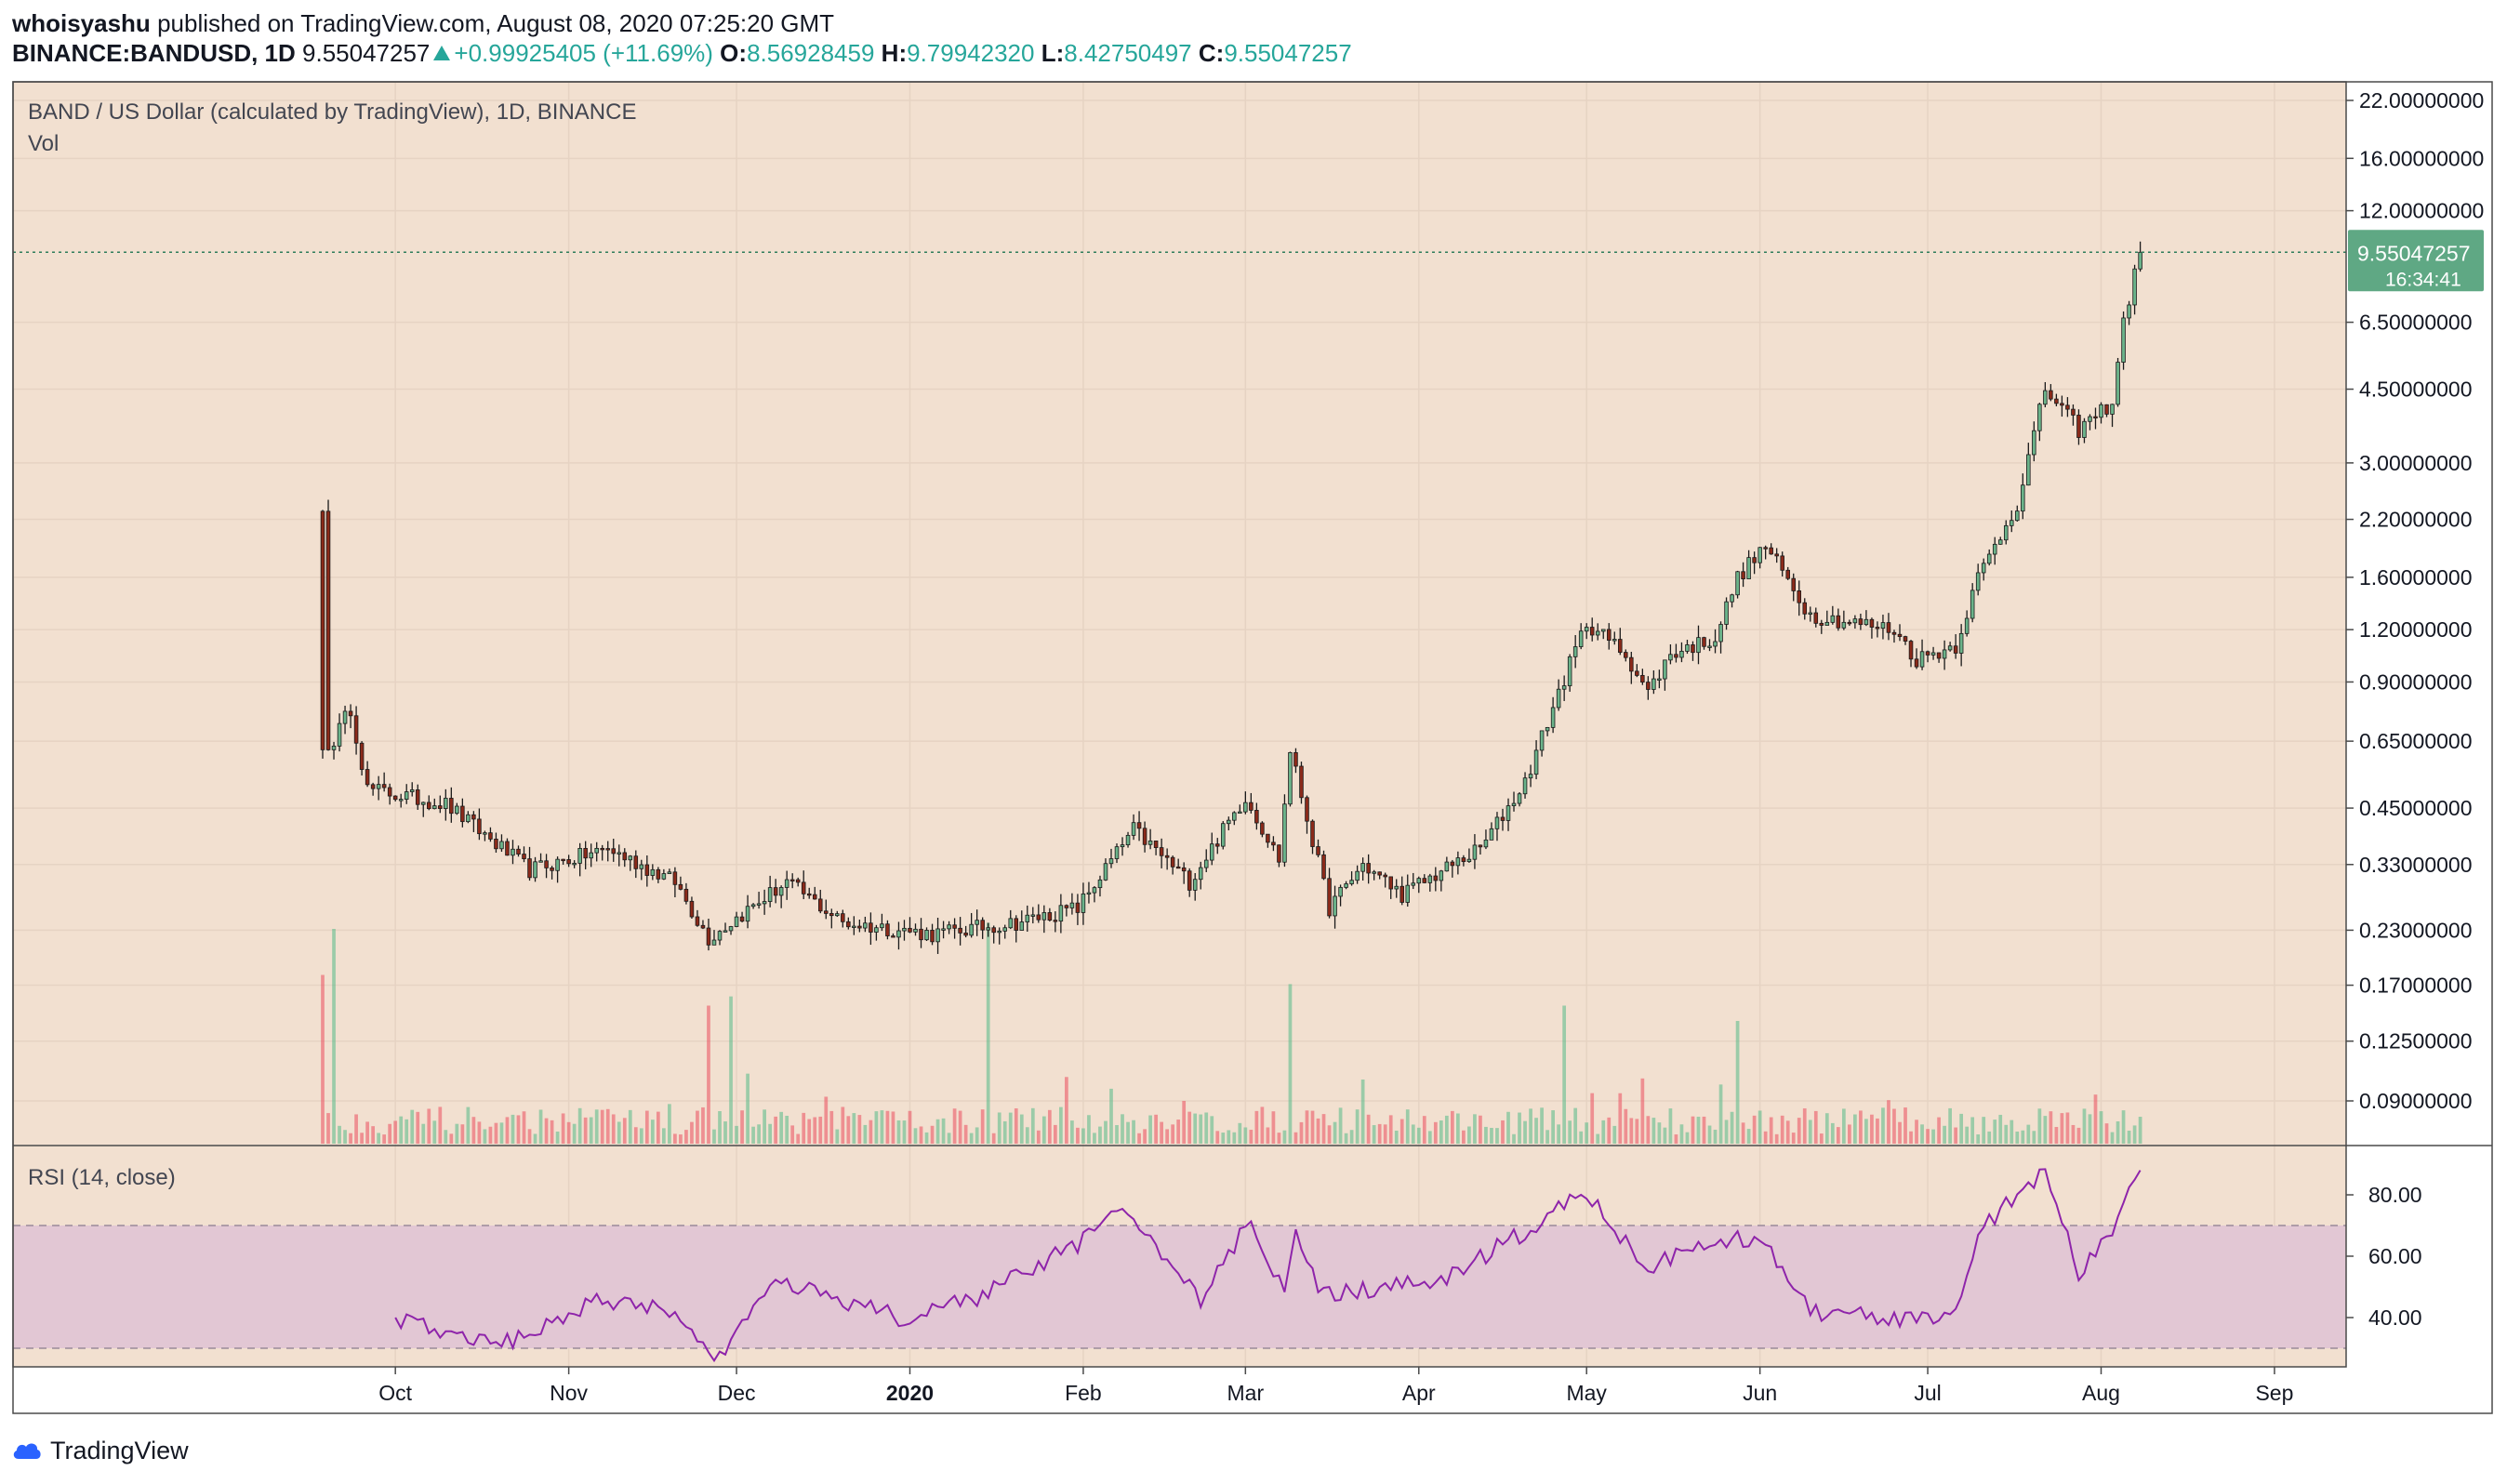  Describe the element at coordinates (119, 1450) in the screenshot. I see `brand-name: TradingView` at that location.